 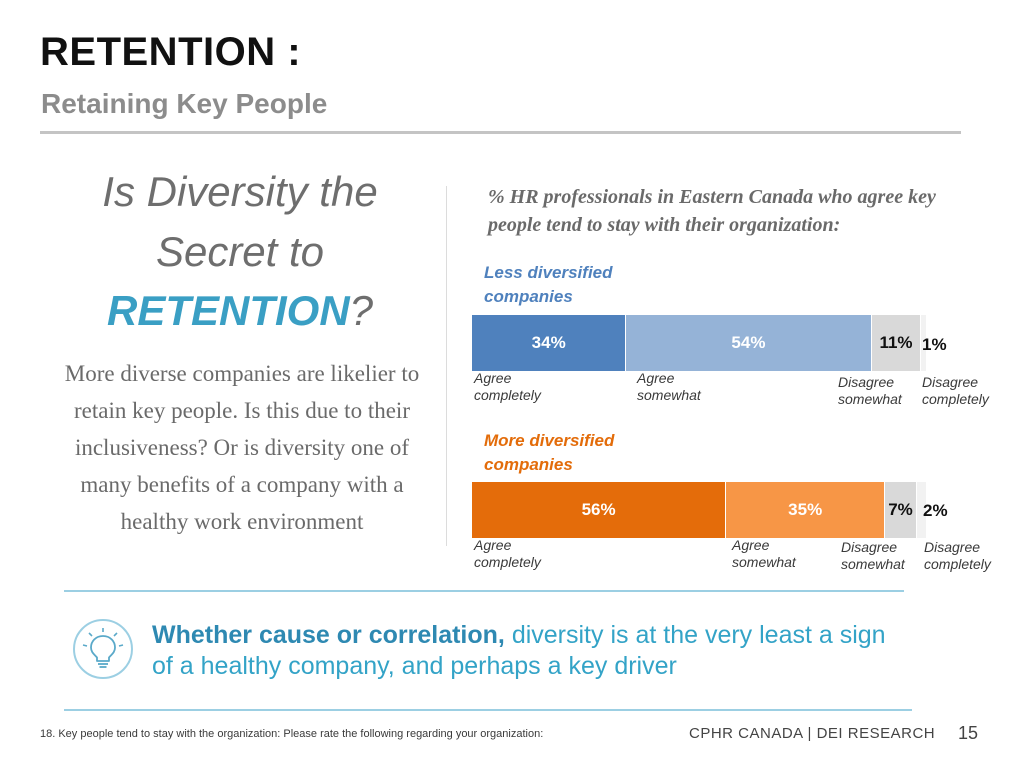 What do you see at coordinates (228, 310) in the screenshot?
I see `question-emphasis: RETENTION` at bounding box center [228, 310].